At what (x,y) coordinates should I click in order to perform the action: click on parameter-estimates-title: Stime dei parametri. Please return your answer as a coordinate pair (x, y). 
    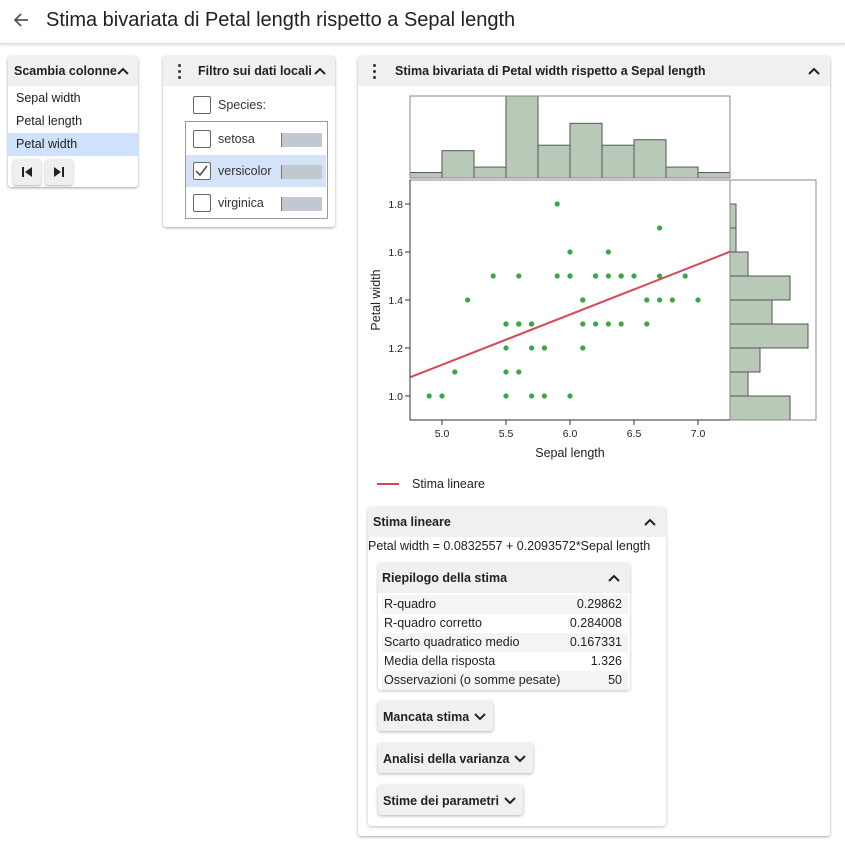
    Looking at the image, I should click on (441, 801).